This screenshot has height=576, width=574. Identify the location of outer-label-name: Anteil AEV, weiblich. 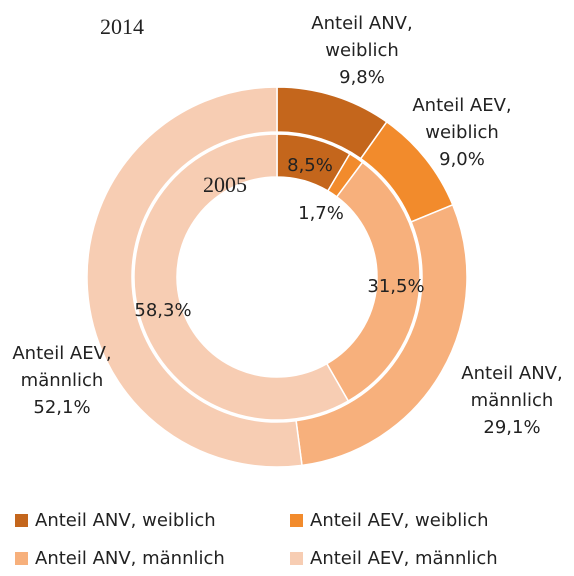
(462, 119).